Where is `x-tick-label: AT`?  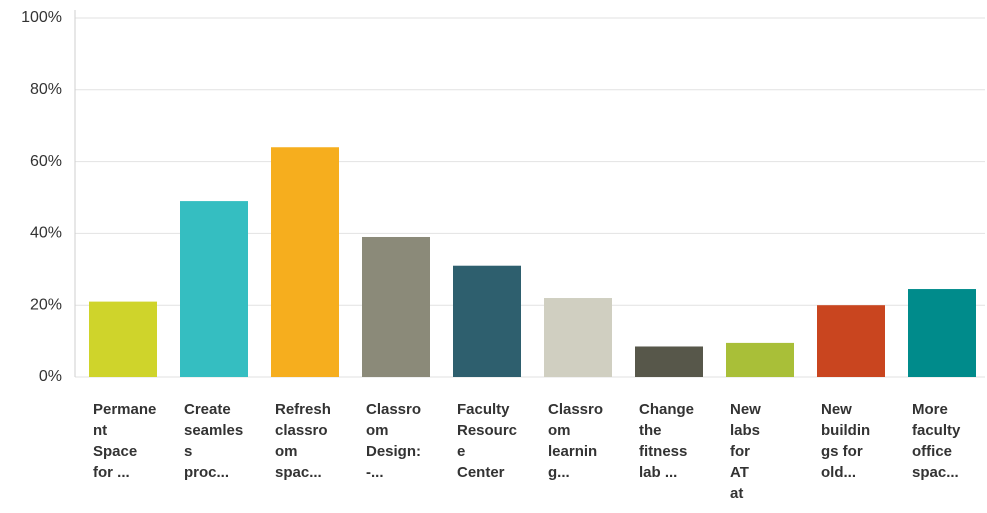 x-tick-label: AT is located at coordinates (739, 472).